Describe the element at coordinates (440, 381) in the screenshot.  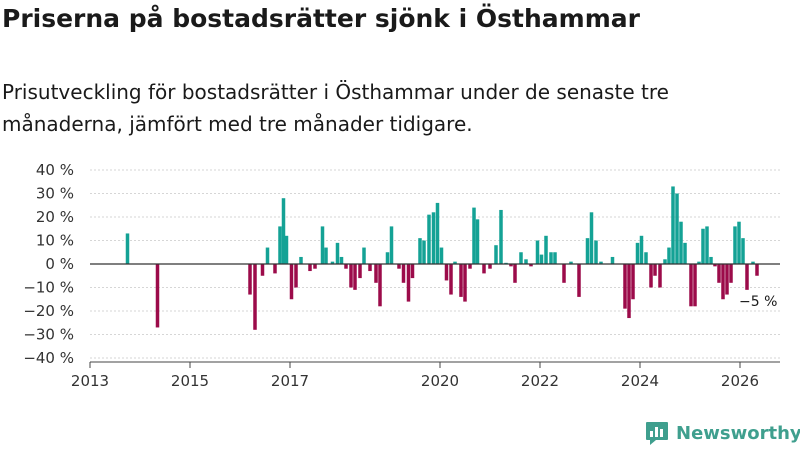
I see `x-tick-label: 2020` at that location.